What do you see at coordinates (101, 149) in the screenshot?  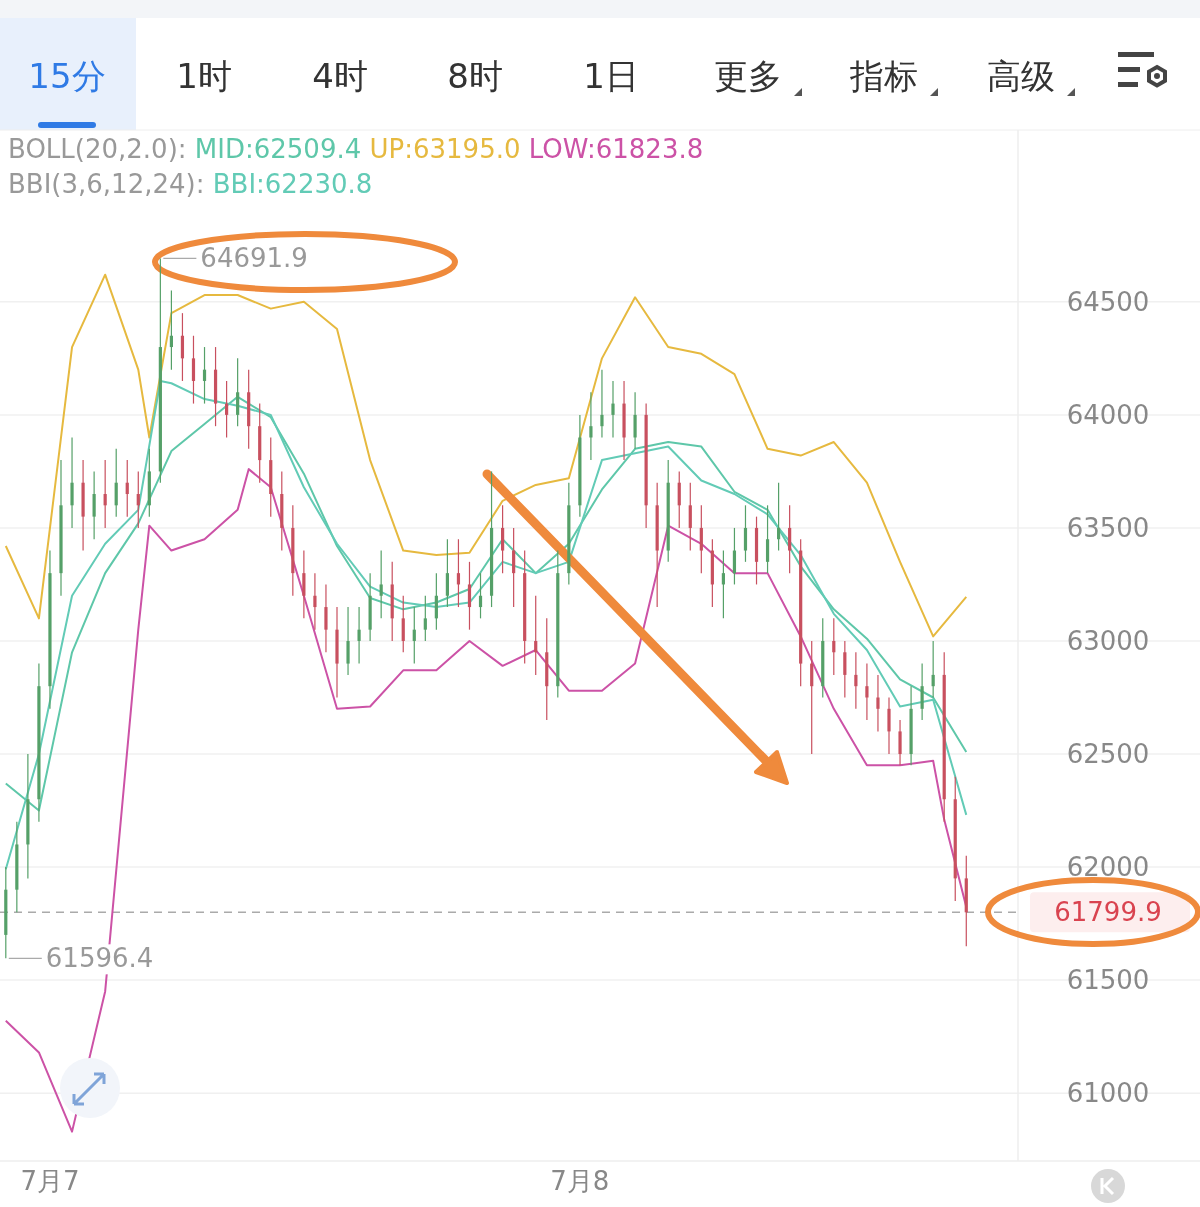 I see `annotation: BOLL(20,2.0):` at bounding box center [101, 149].